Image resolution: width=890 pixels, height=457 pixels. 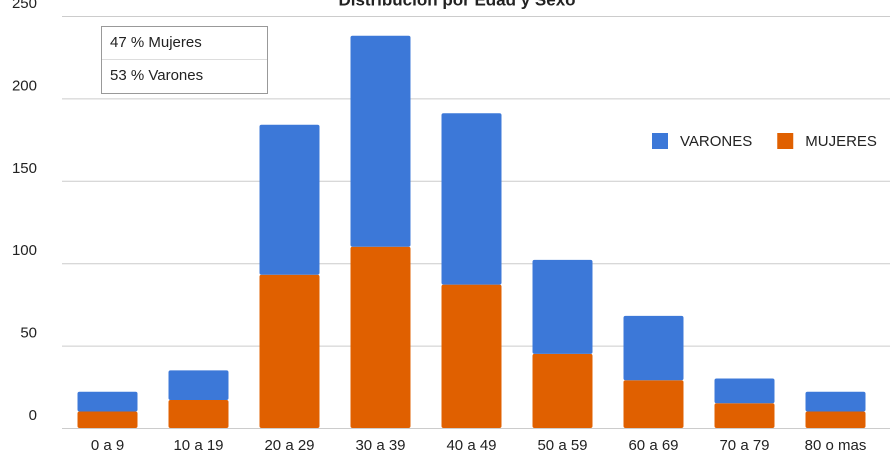 I want to click on y-tick-label: 50, so click(x=28, y=333).